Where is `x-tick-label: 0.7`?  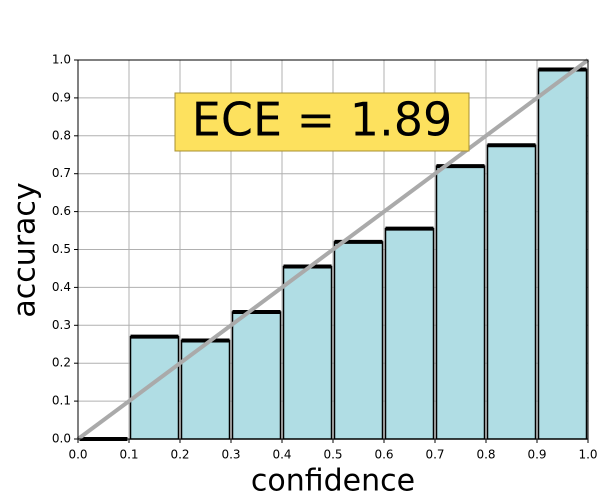
x-tick-label: 0.7 is located at coordinates (434, 455).